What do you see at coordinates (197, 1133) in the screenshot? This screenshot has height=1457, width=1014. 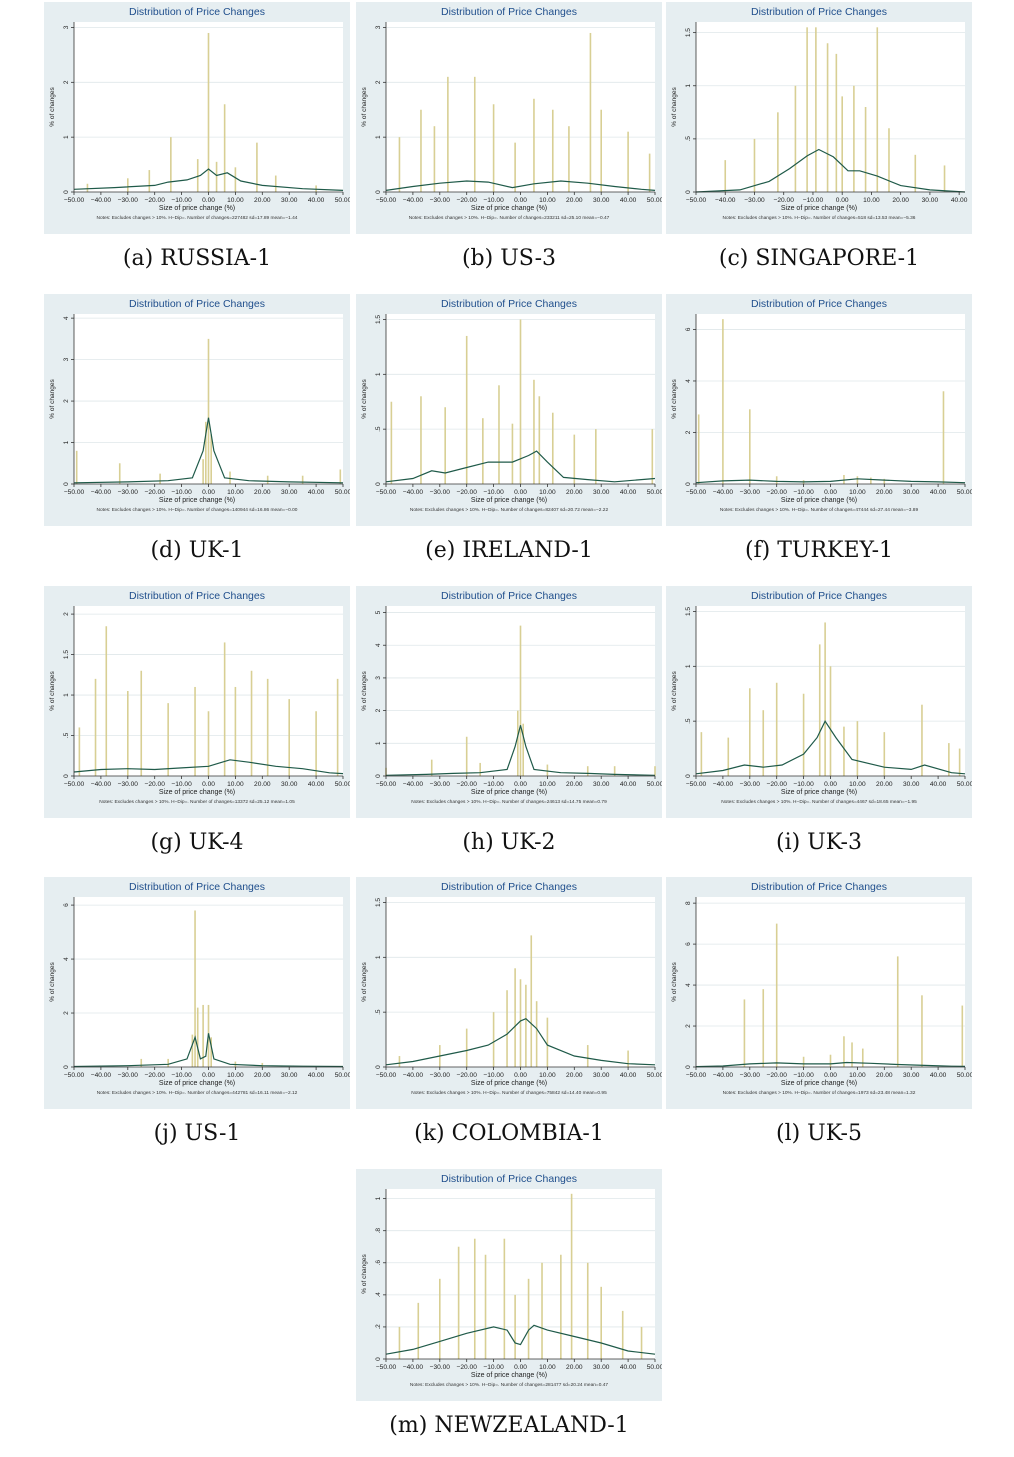 I see `subfigure-caption: (j) US-1` at bounding box center [197, 1133].